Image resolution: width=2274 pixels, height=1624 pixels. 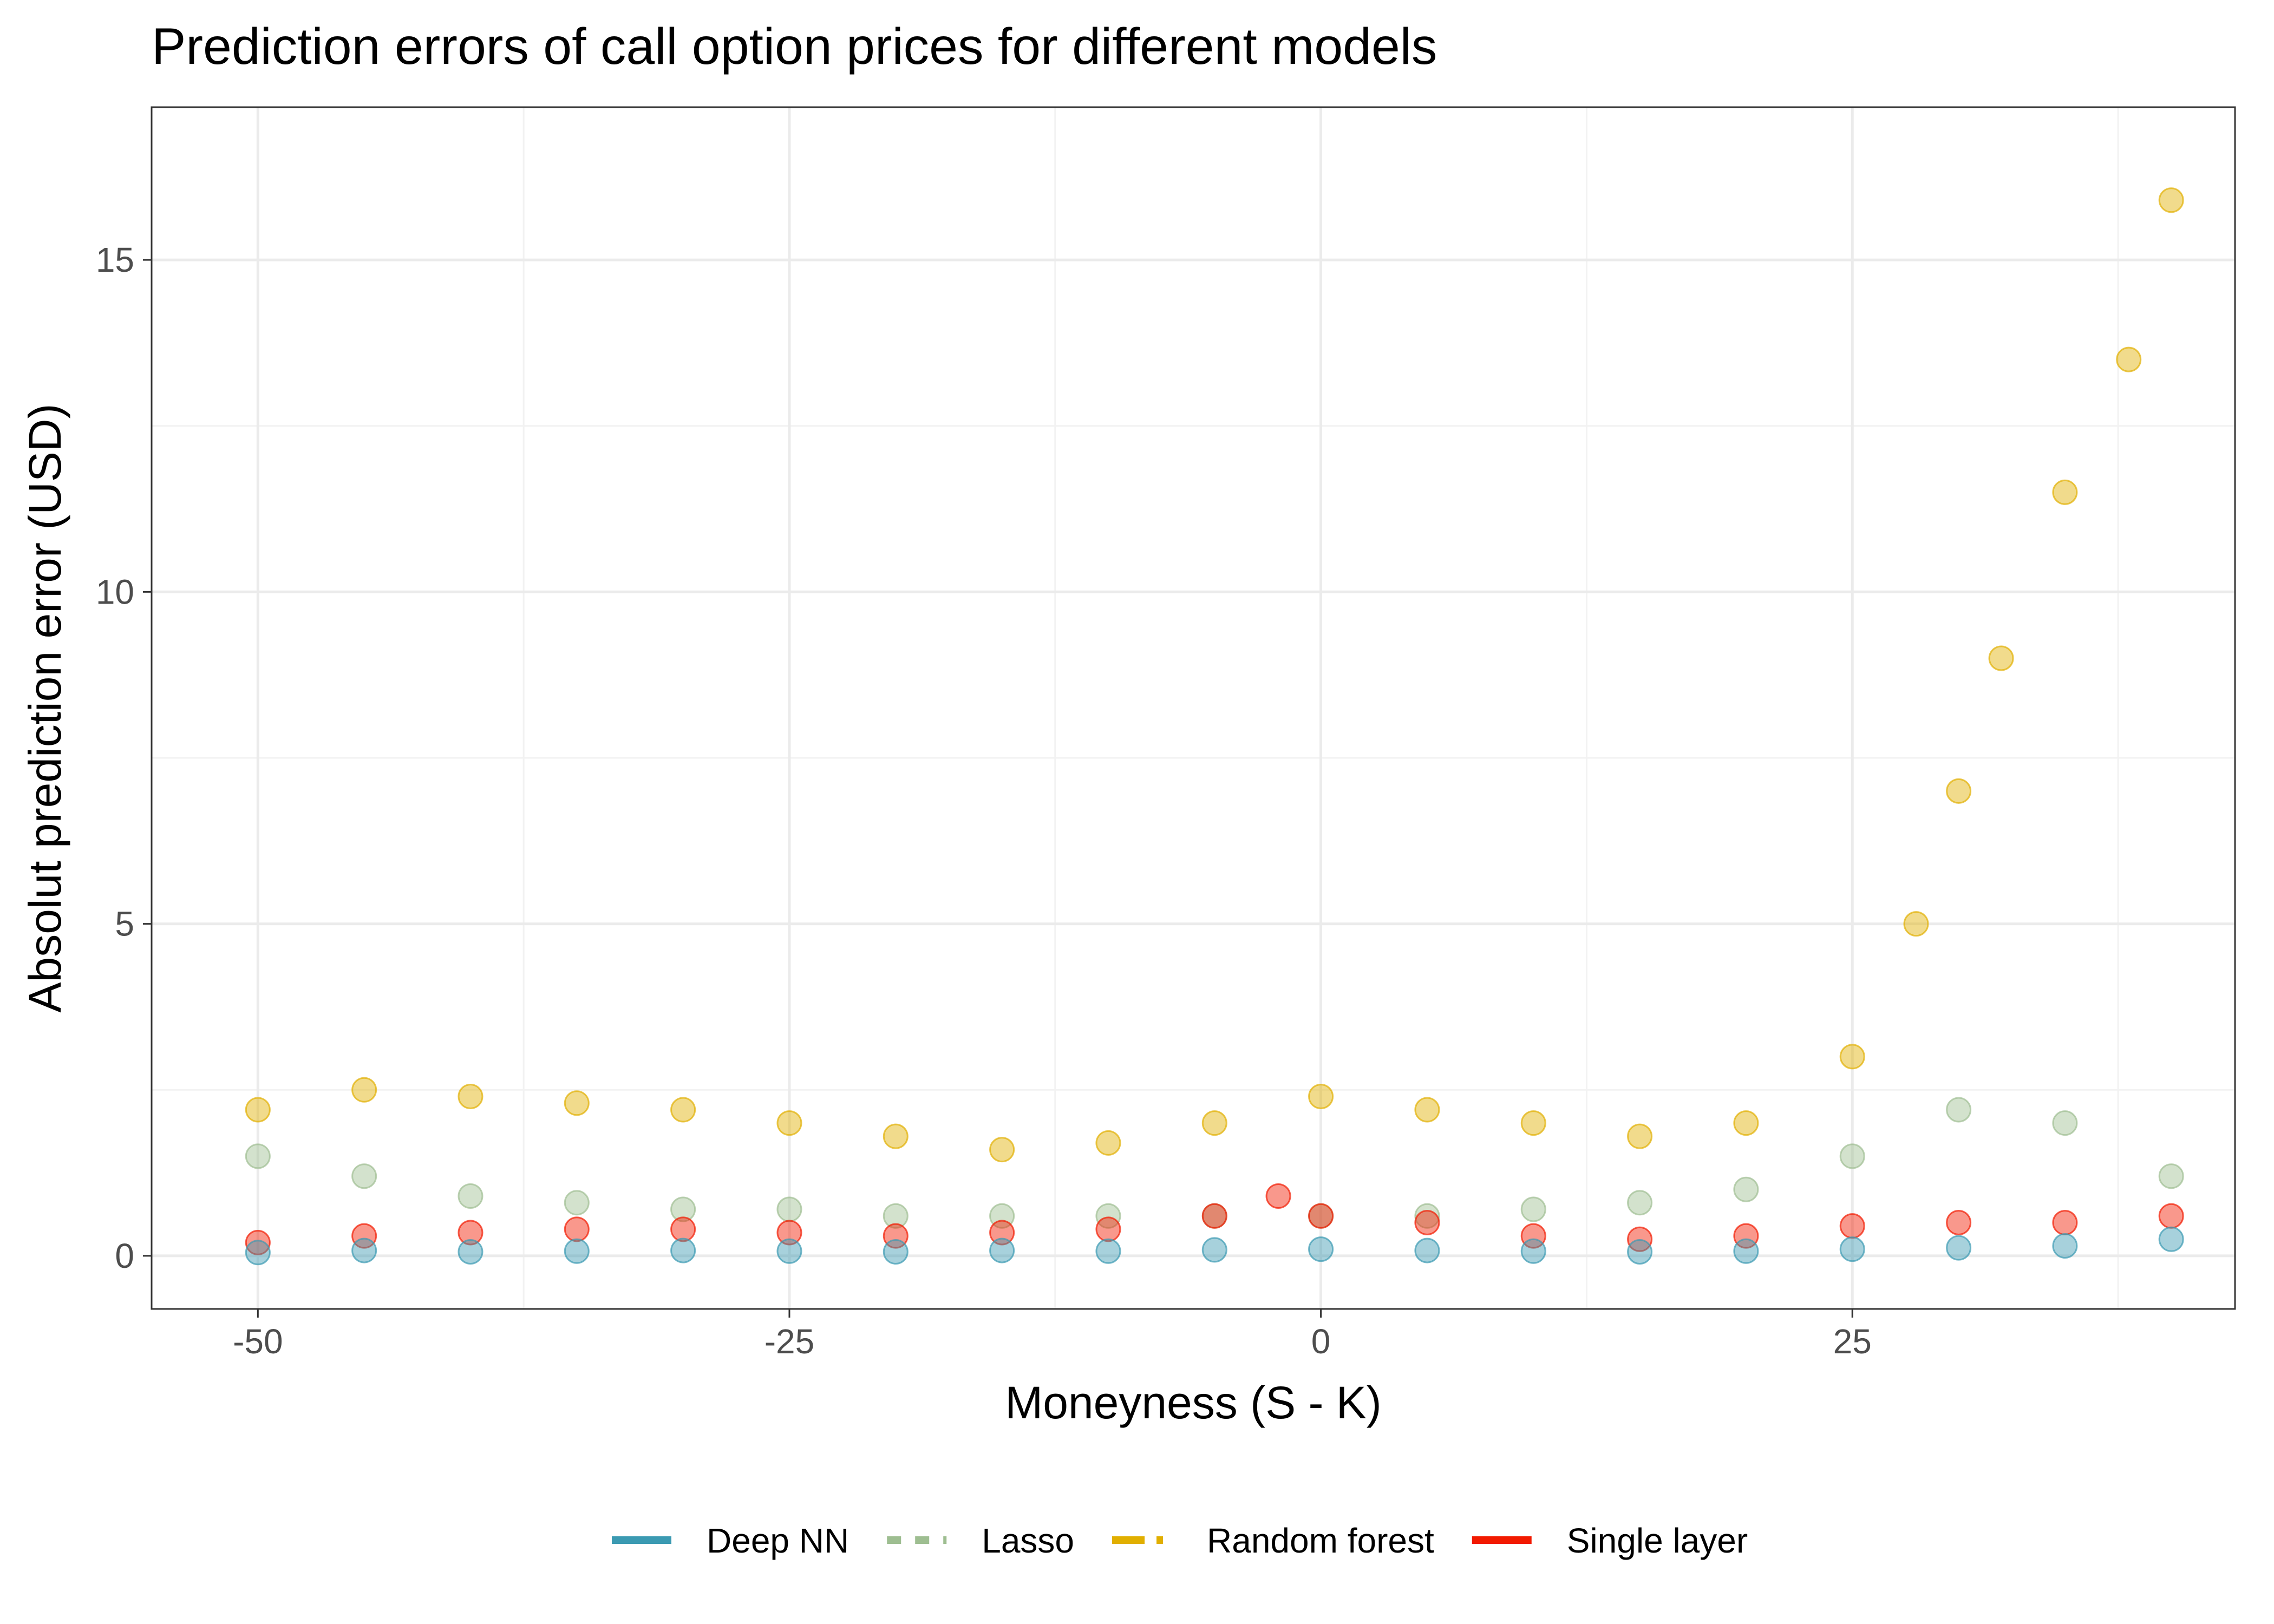 What do you see at coordinates (115, 591) in the screenshot?
I see `y-tick-label: 10` at bounding box center [115, 591].